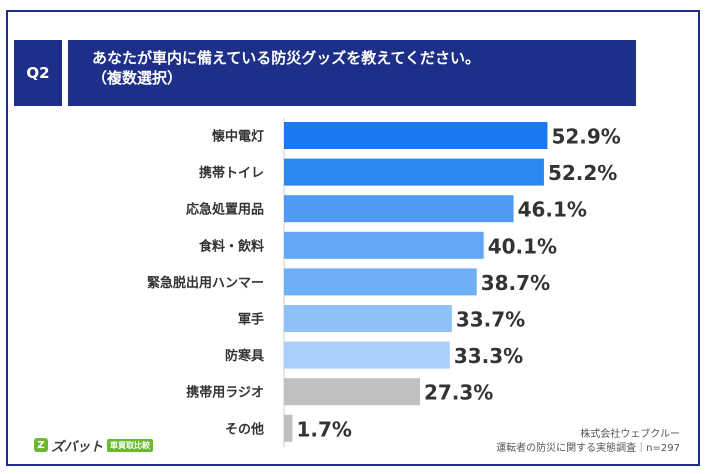  I want to click on value-label: 33.3%, so click(488, 356).